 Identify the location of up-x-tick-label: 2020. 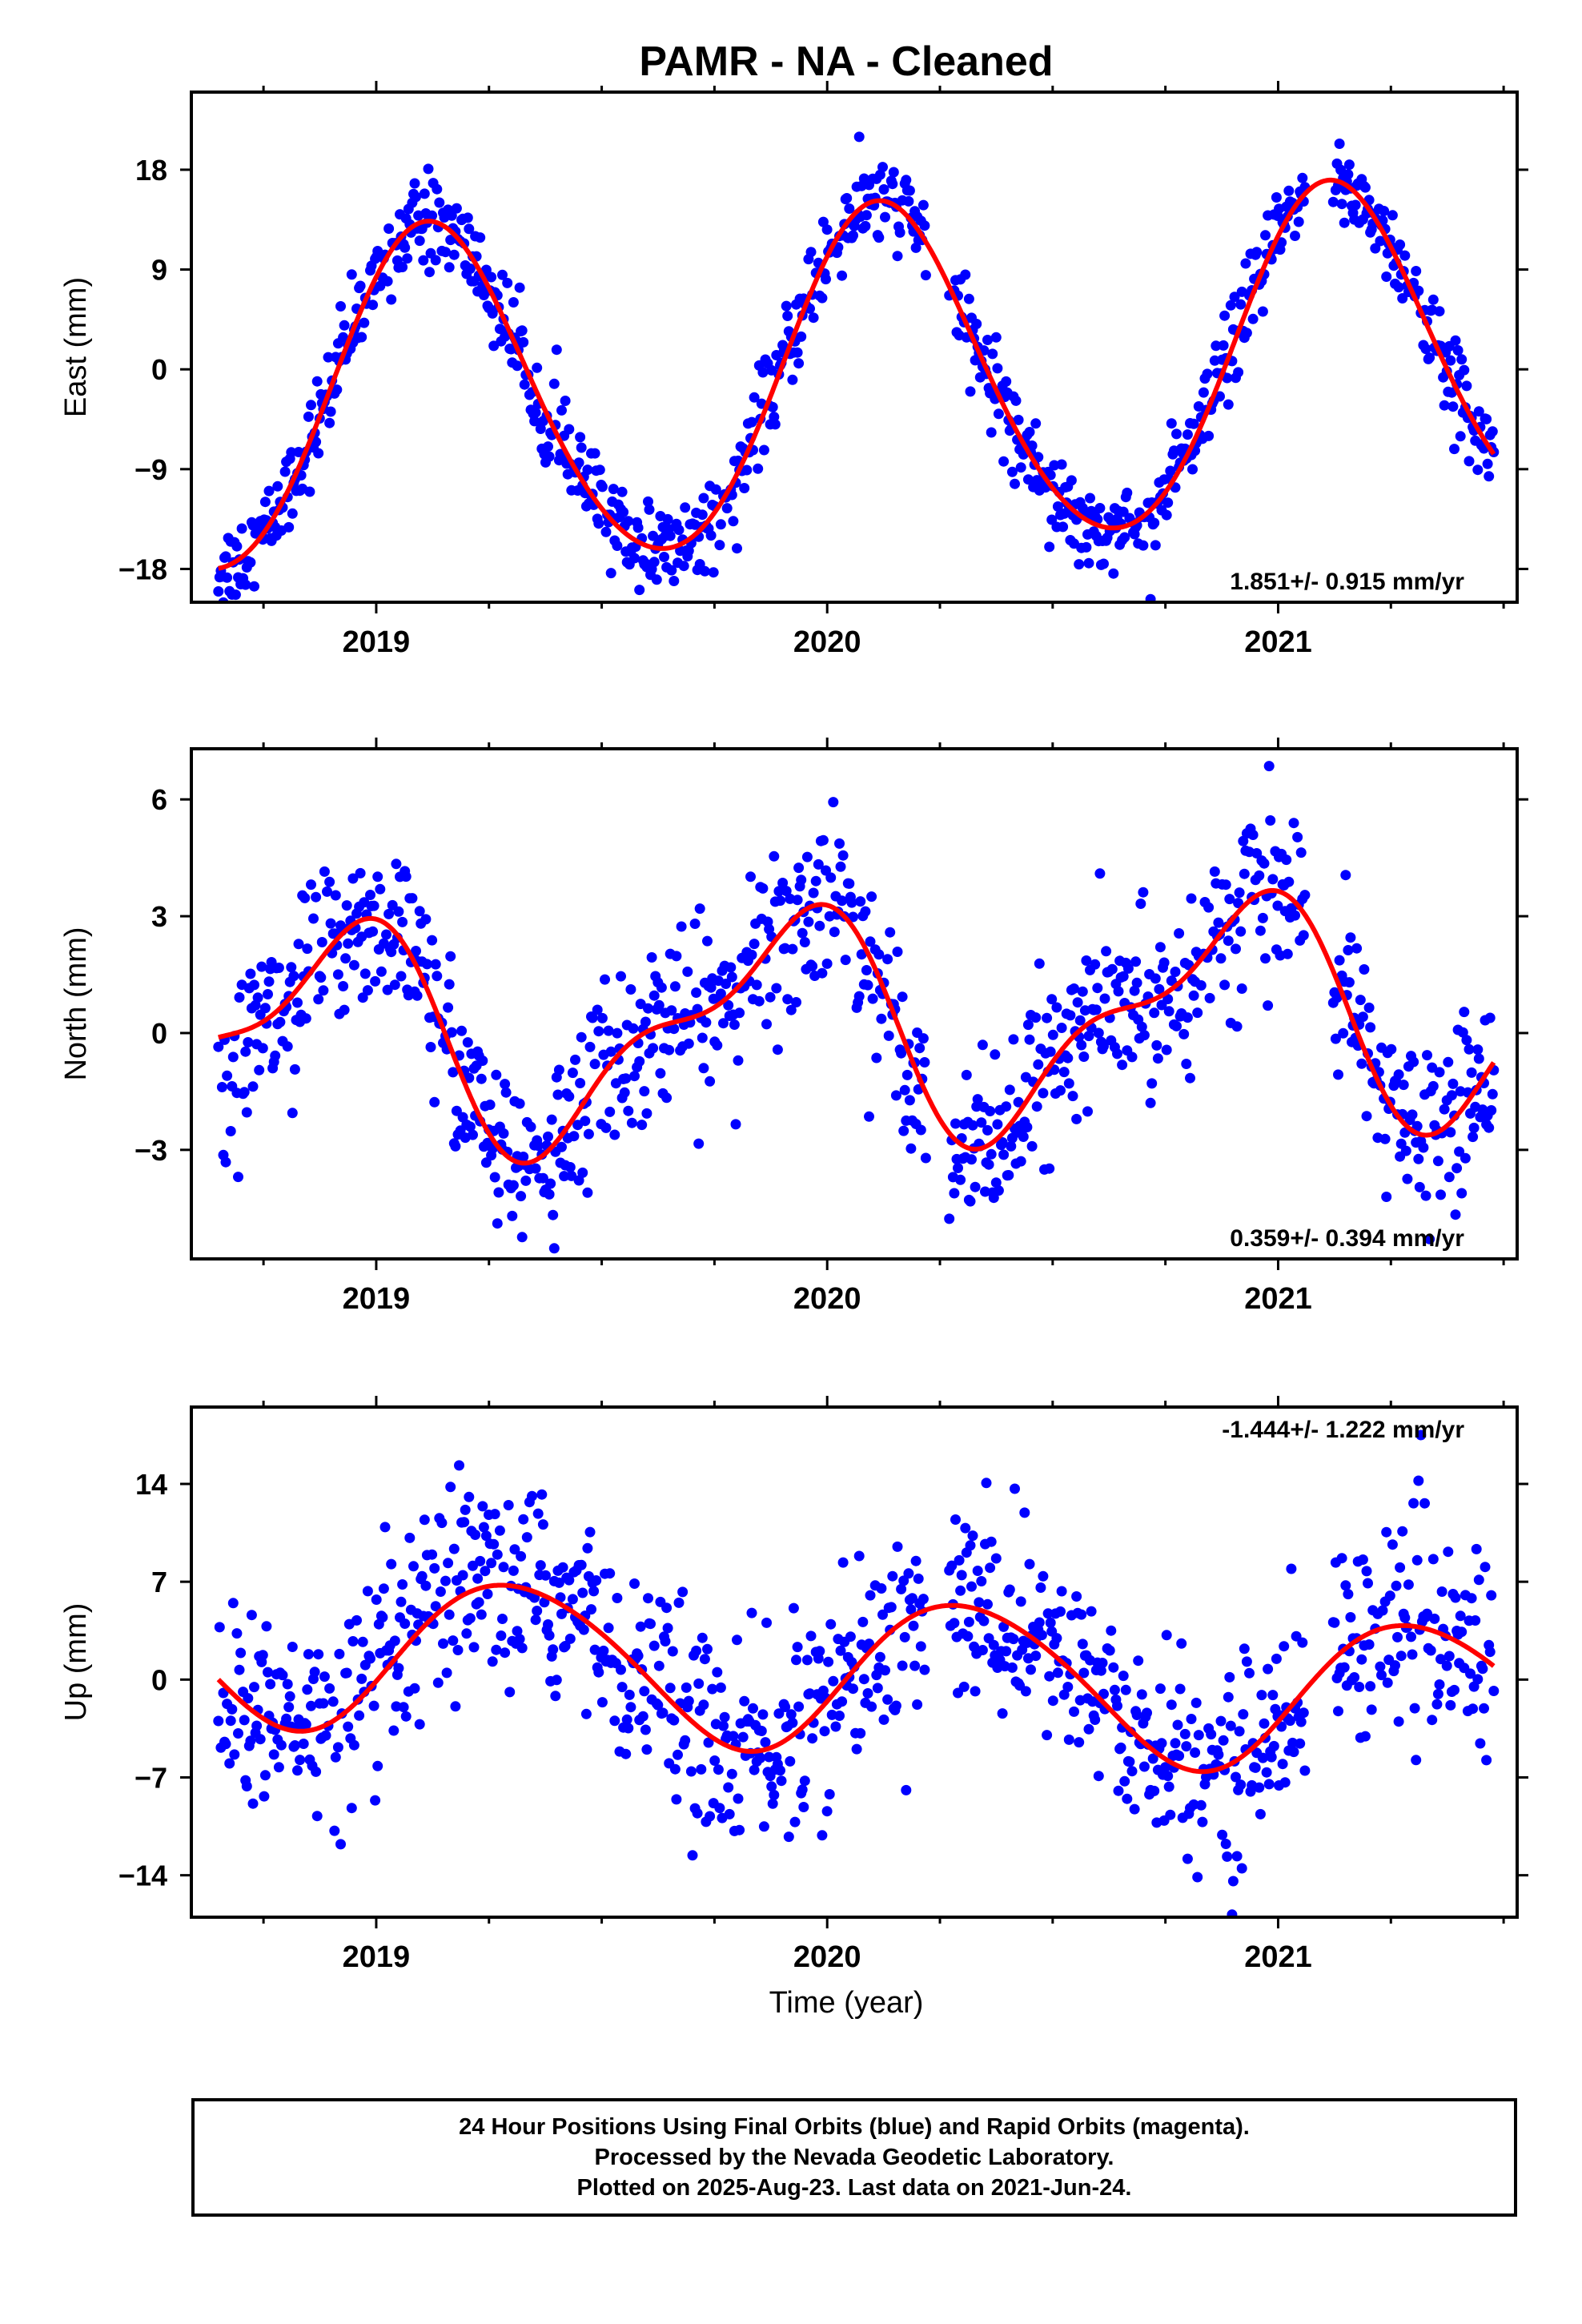
(827, 1957).